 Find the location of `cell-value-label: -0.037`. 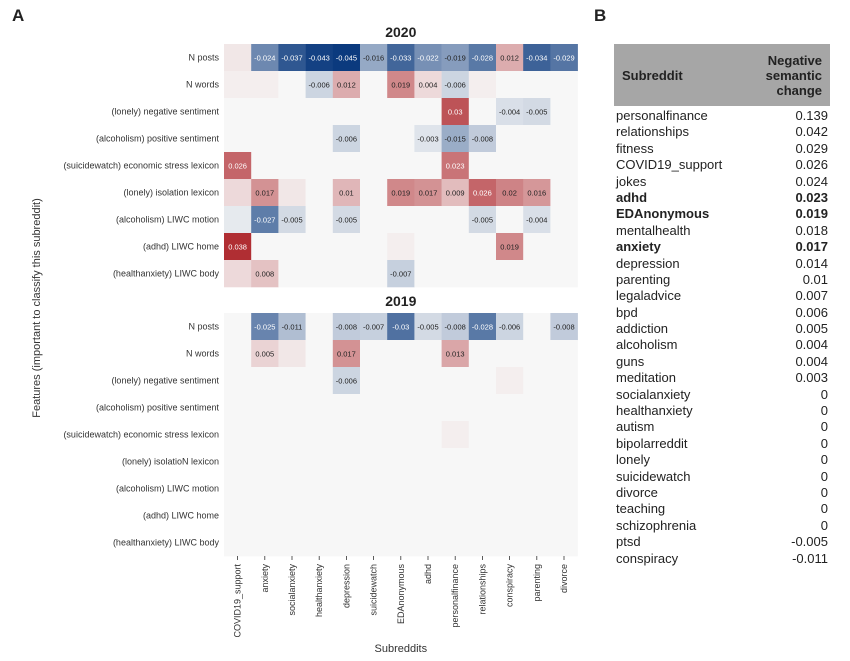

cell-value-label: -0.037 is located at coordinates (291, 58).